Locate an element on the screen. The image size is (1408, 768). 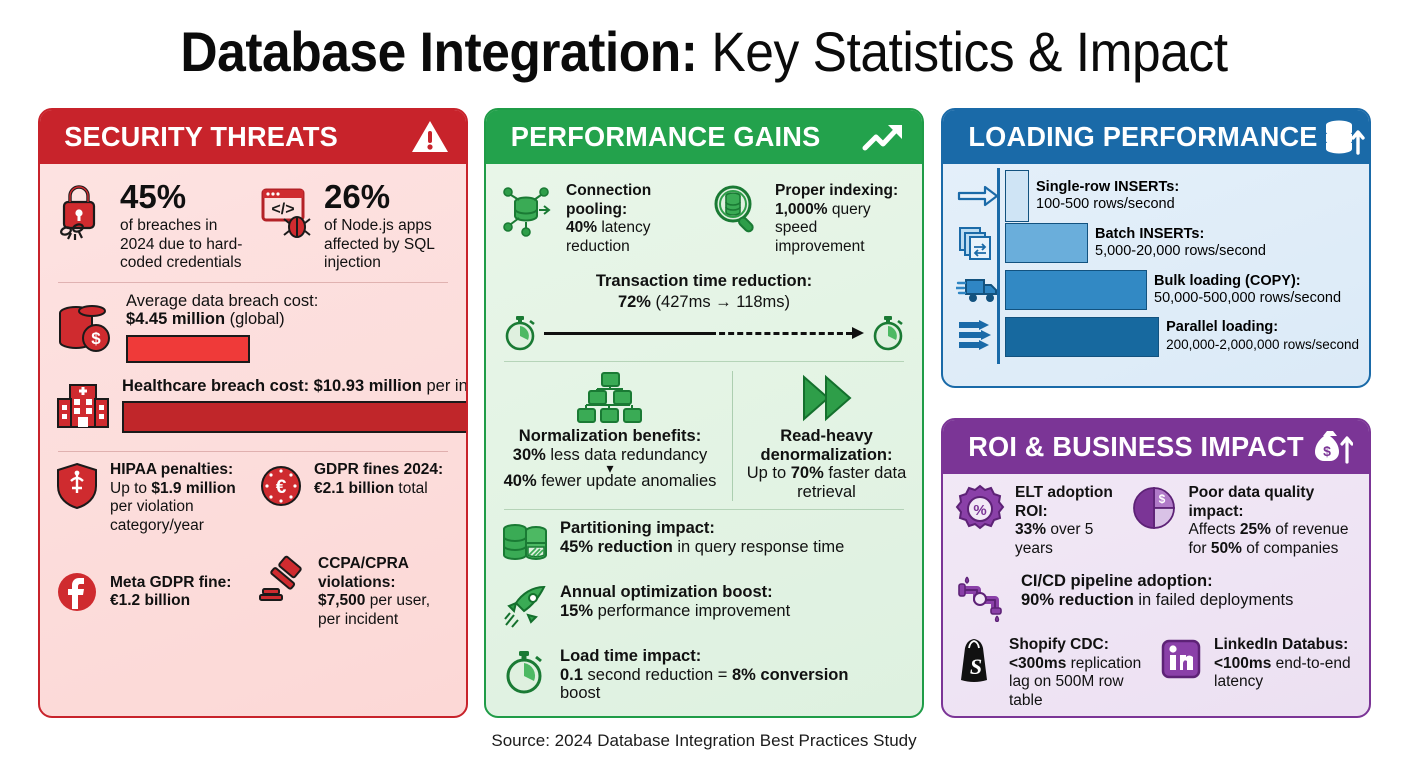
elt-adoption-row: % ELT adoption ROI: 33% over 5 years is located at coordinates (1038, 521).